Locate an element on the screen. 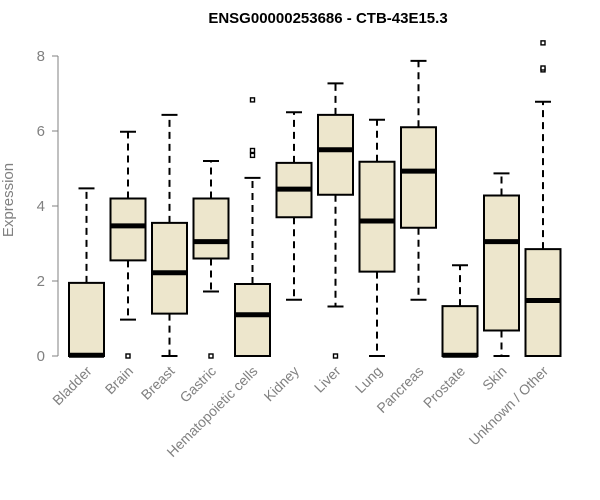 The image size is (600, 500). y-tick-label: 0 is located at coordinates (41, 356).